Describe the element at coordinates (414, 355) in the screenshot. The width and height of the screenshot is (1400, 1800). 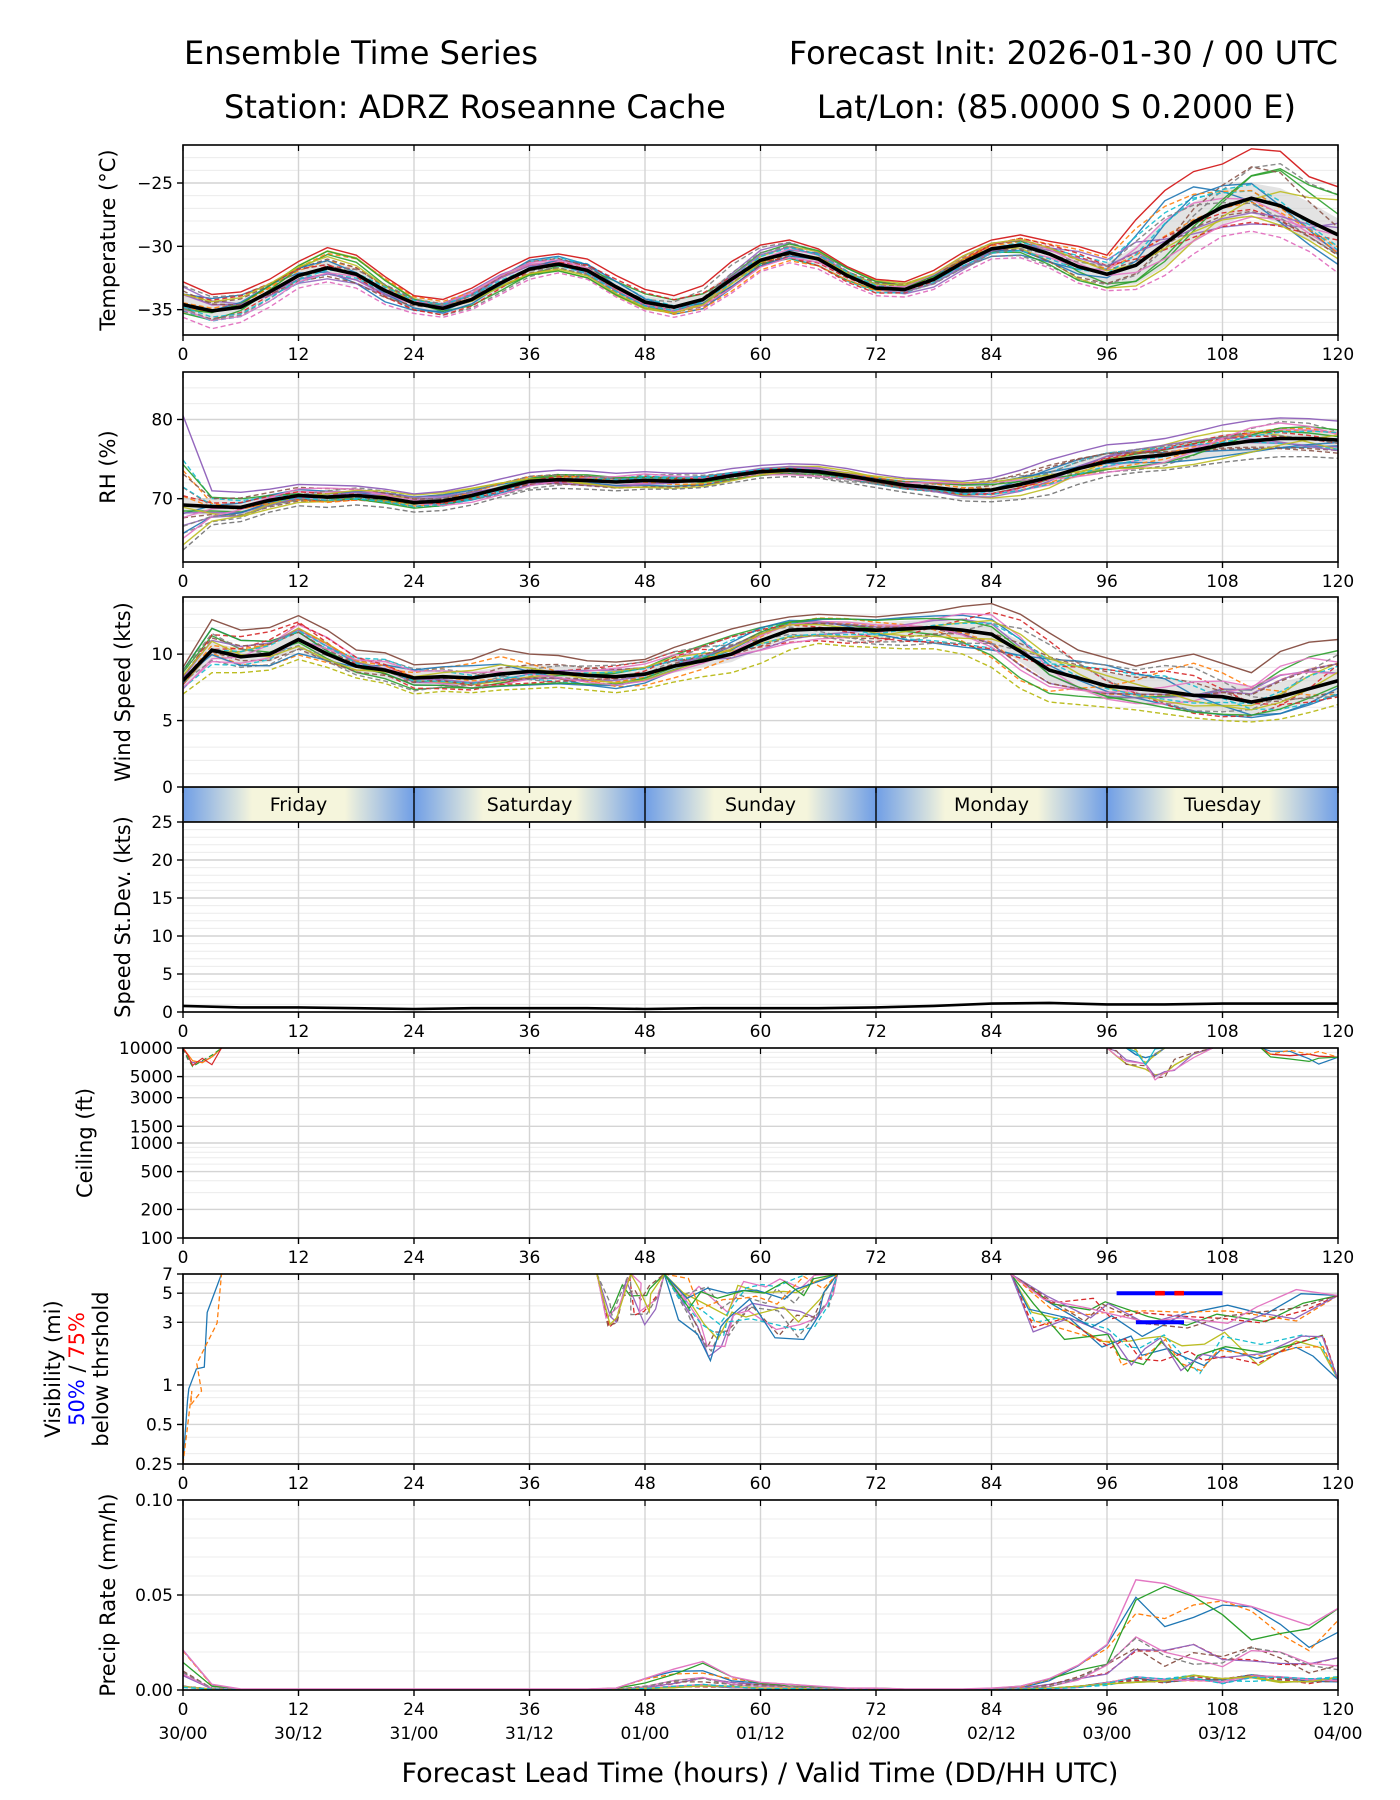
I see `temperature-xtick-label: 24` at that location.